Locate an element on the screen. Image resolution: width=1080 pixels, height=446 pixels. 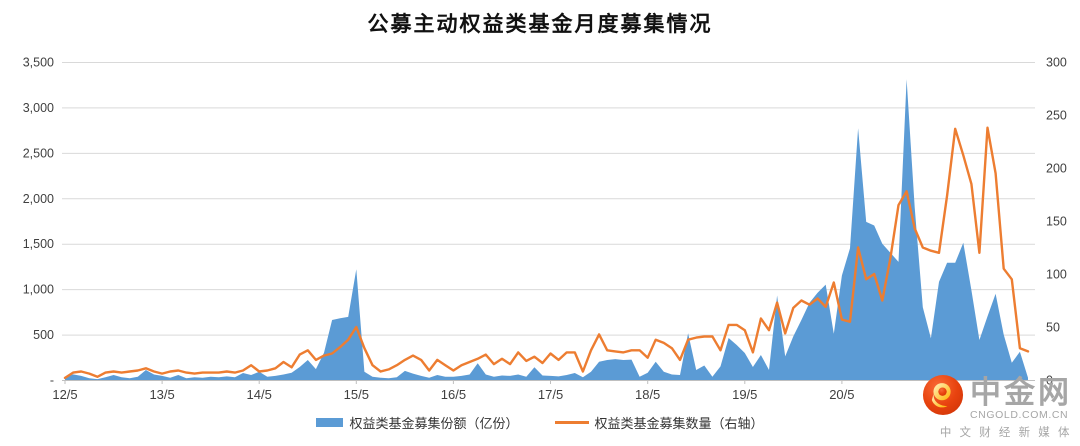
legend-item-share: 权益类基金募集份额（亿份） is located at coordinates (417, 422).